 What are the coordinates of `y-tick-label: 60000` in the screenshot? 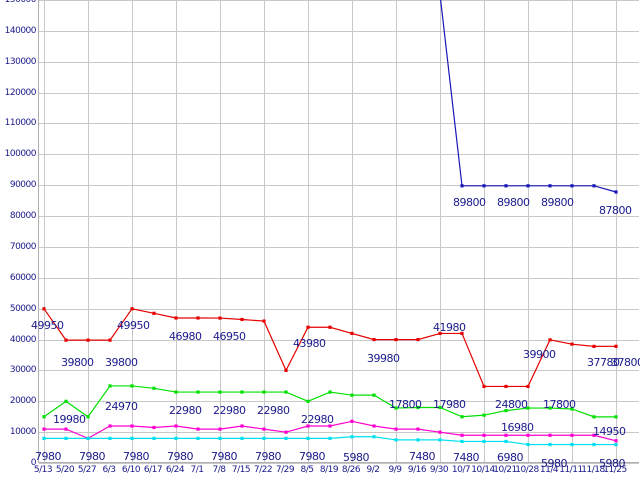 It's located at (23, 277).